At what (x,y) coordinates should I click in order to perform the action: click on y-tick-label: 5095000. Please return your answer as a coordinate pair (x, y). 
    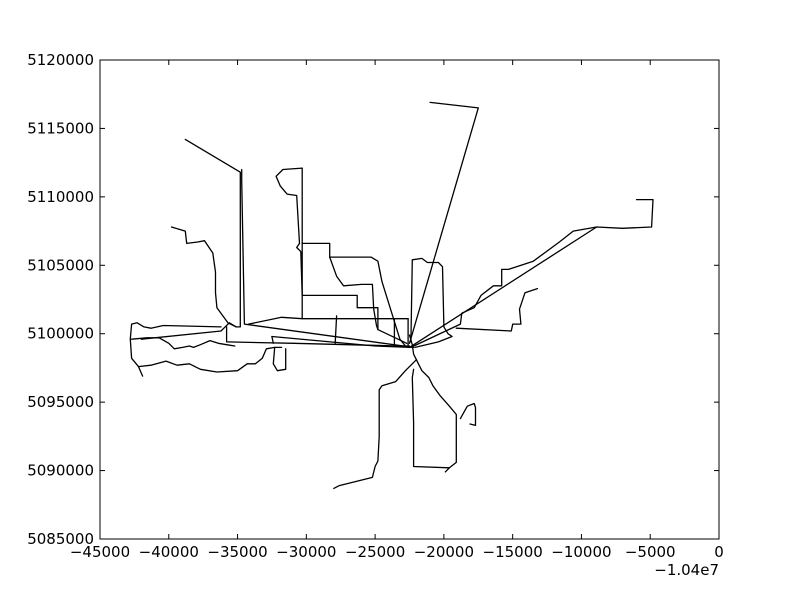
    Looking at the image, I should click on (60, 402).